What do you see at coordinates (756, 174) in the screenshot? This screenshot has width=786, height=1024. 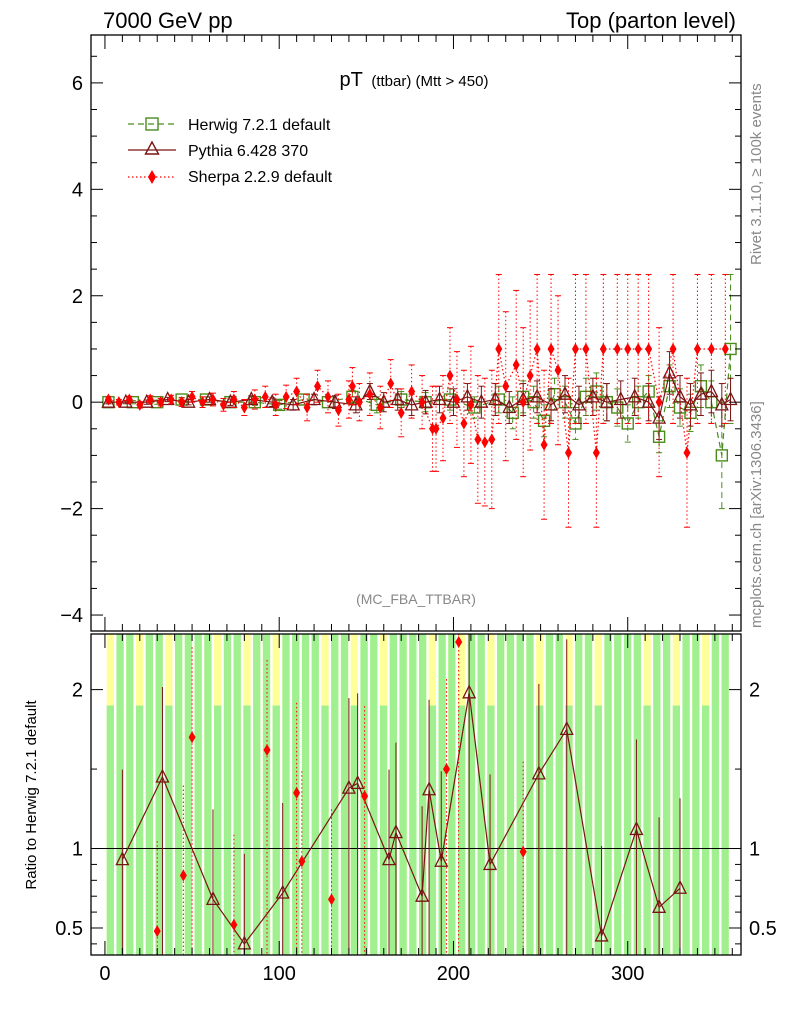 I see `rivet-version-label: Rivet 3.1.10, ≥ 100k events` at bounding box center [756, 174].